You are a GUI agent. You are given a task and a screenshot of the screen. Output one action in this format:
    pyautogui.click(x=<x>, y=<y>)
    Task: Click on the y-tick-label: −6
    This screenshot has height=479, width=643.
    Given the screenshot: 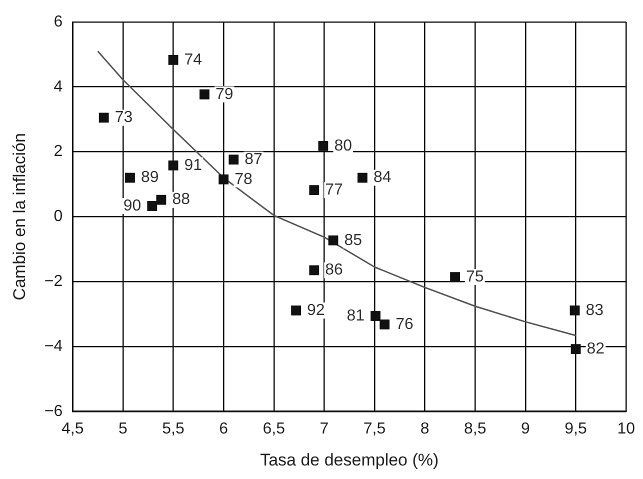 What is the action you would take?
    pyautogui.click(x=53, y=411)
    